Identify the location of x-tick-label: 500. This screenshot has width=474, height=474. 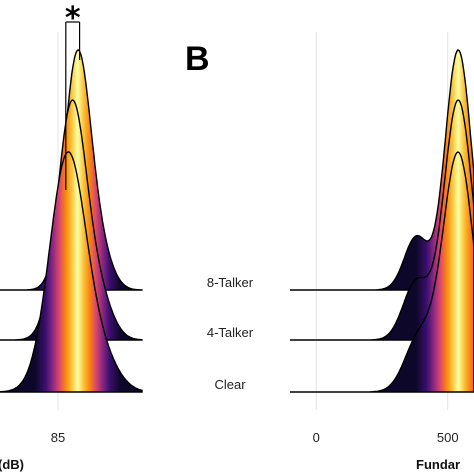
(448, 437).